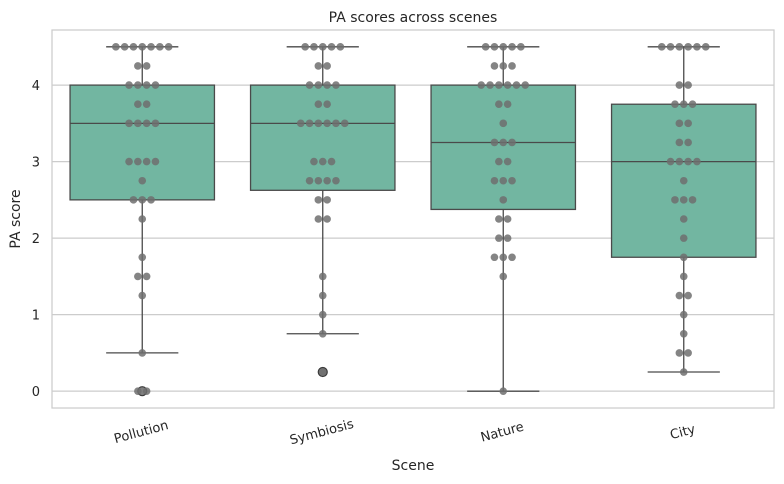 This screenshot has width=784, height=484. What do you see at coordinates (413, 18) in the screenshot?
I see `chart-title: PA scores across scenes` at bounding box center [413, 18].